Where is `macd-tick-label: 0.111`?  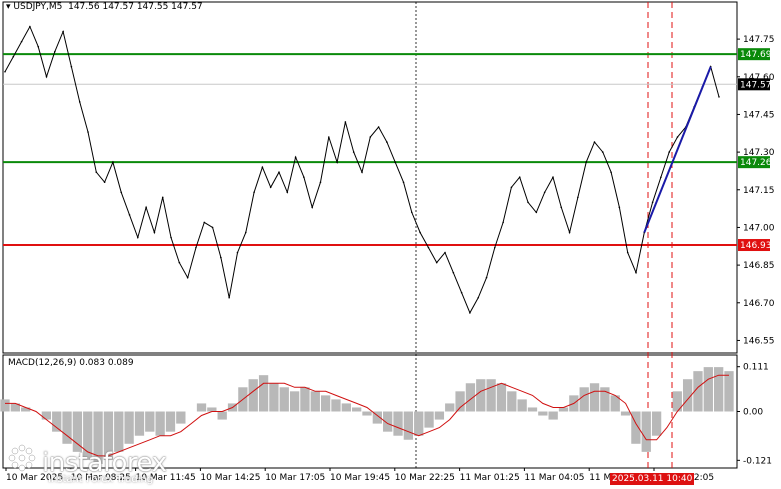 macd-tick-label: 0.111 is located at coordinates (756, 368).